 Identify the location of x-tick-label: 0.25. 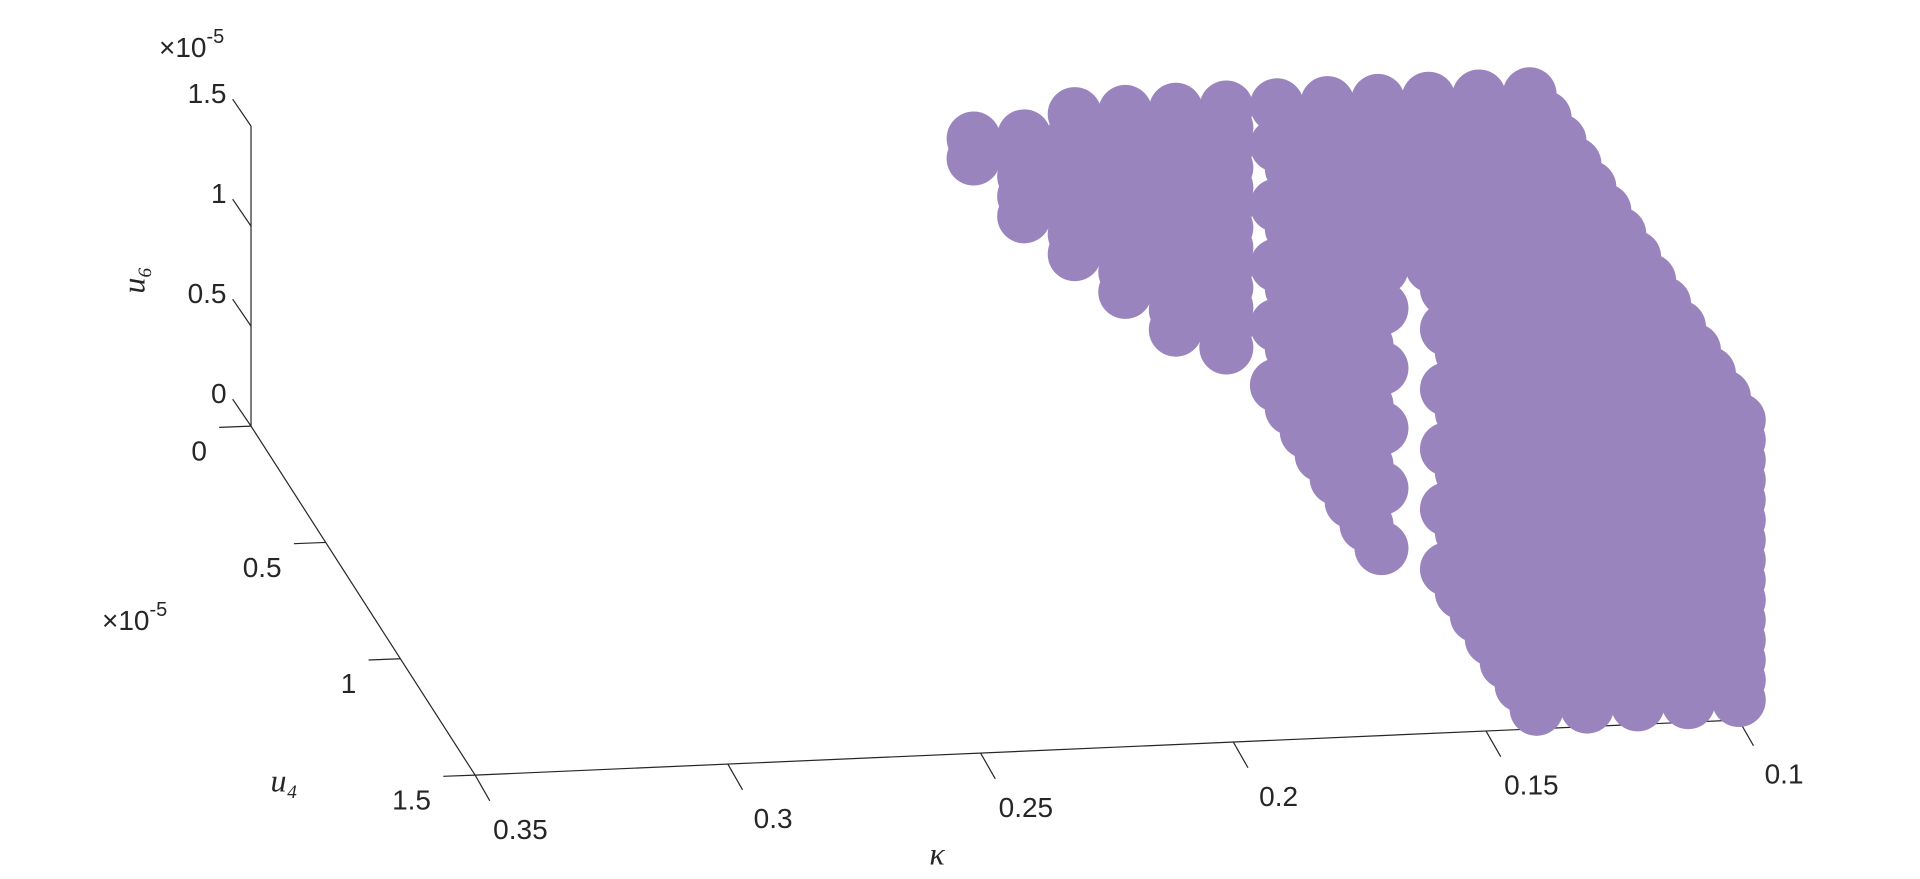
(1026, 807).